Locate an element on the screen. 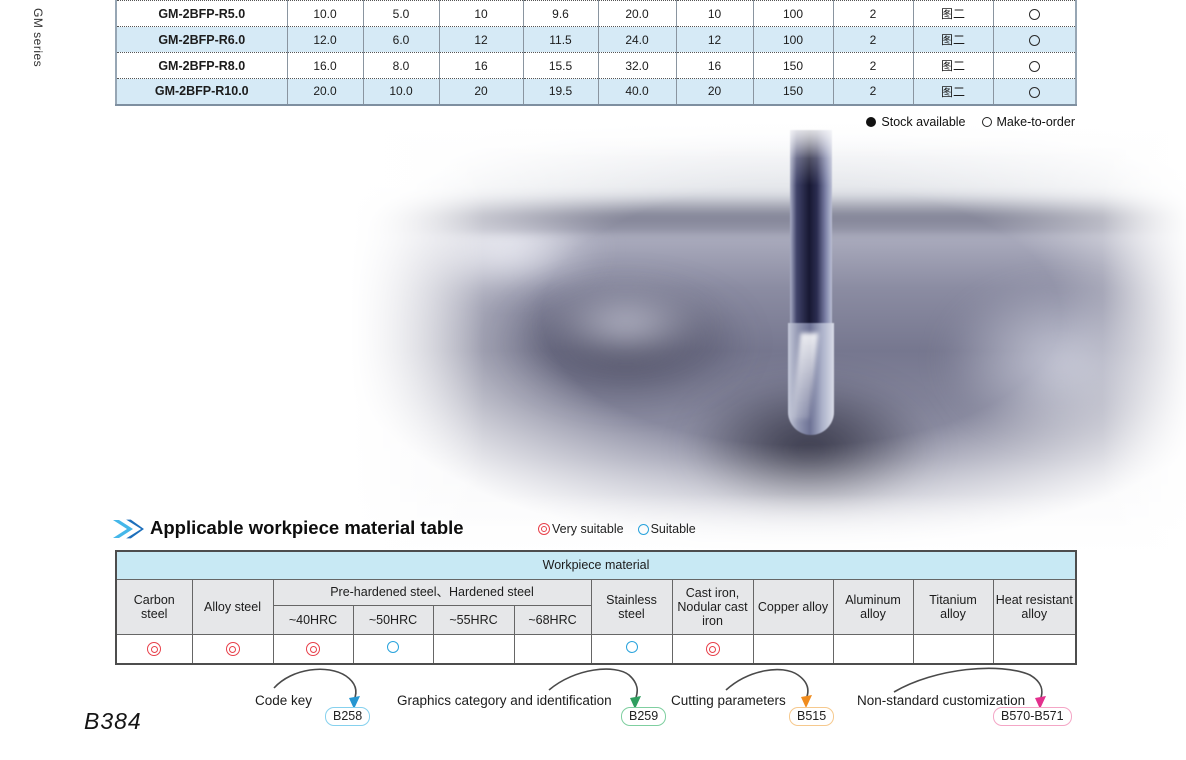 The width and height of the screenshot is (1186, 760). column-header: Stainless steel is located at coordinates (631, 606).